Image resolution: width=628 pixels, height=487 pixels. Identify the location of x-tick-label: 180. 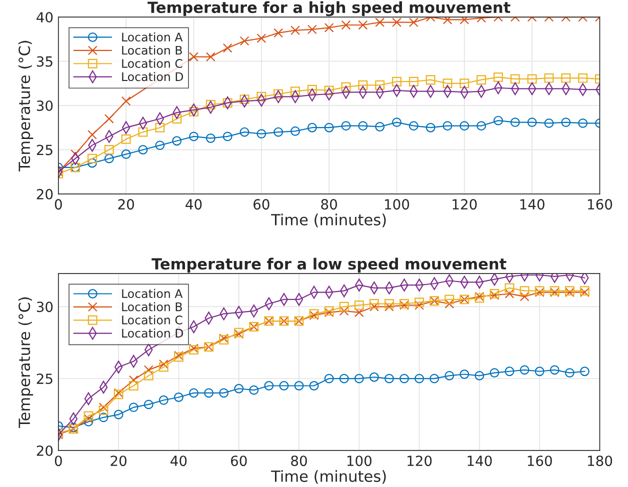
(600, 461).